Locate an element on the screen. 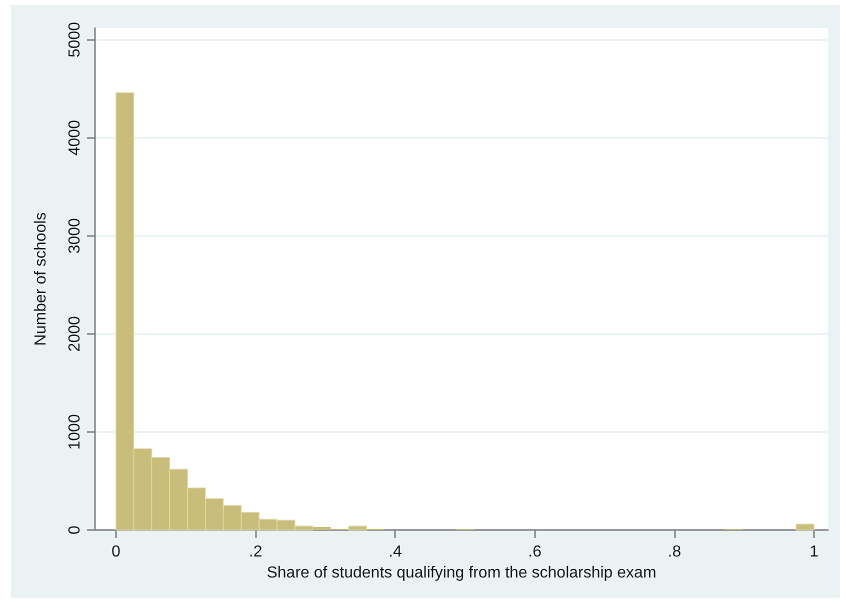  x-tick-label: .4 is located at coordinates (395, 552).